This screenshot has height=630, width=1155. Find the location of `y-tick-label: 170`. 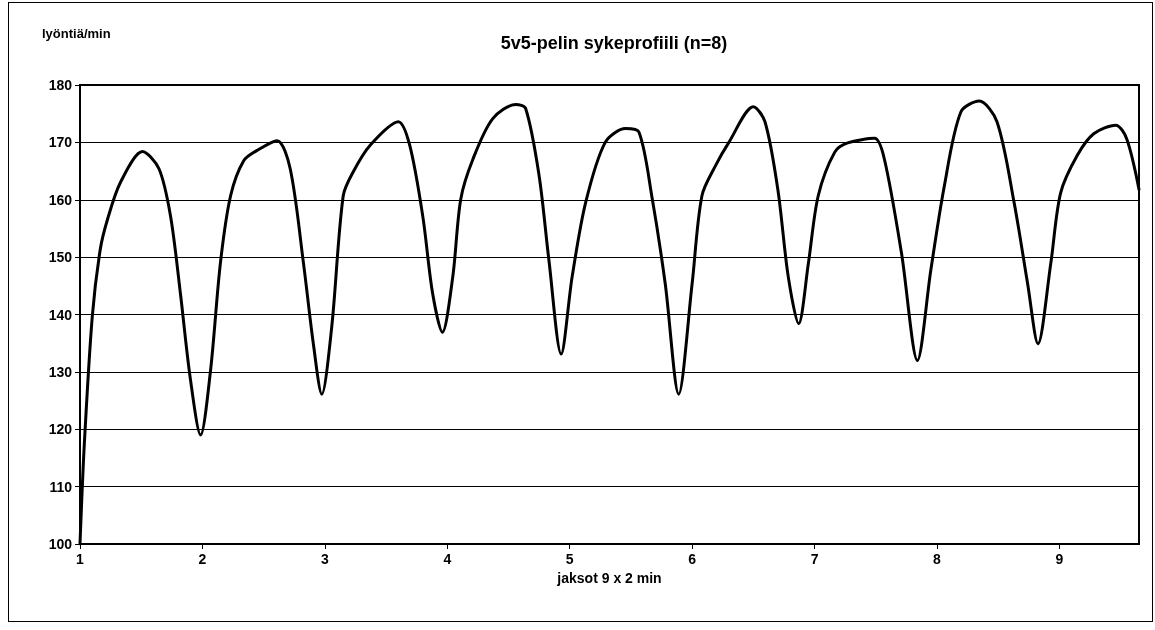

y-tick-label: 170 is located at coordinates (60, 142).